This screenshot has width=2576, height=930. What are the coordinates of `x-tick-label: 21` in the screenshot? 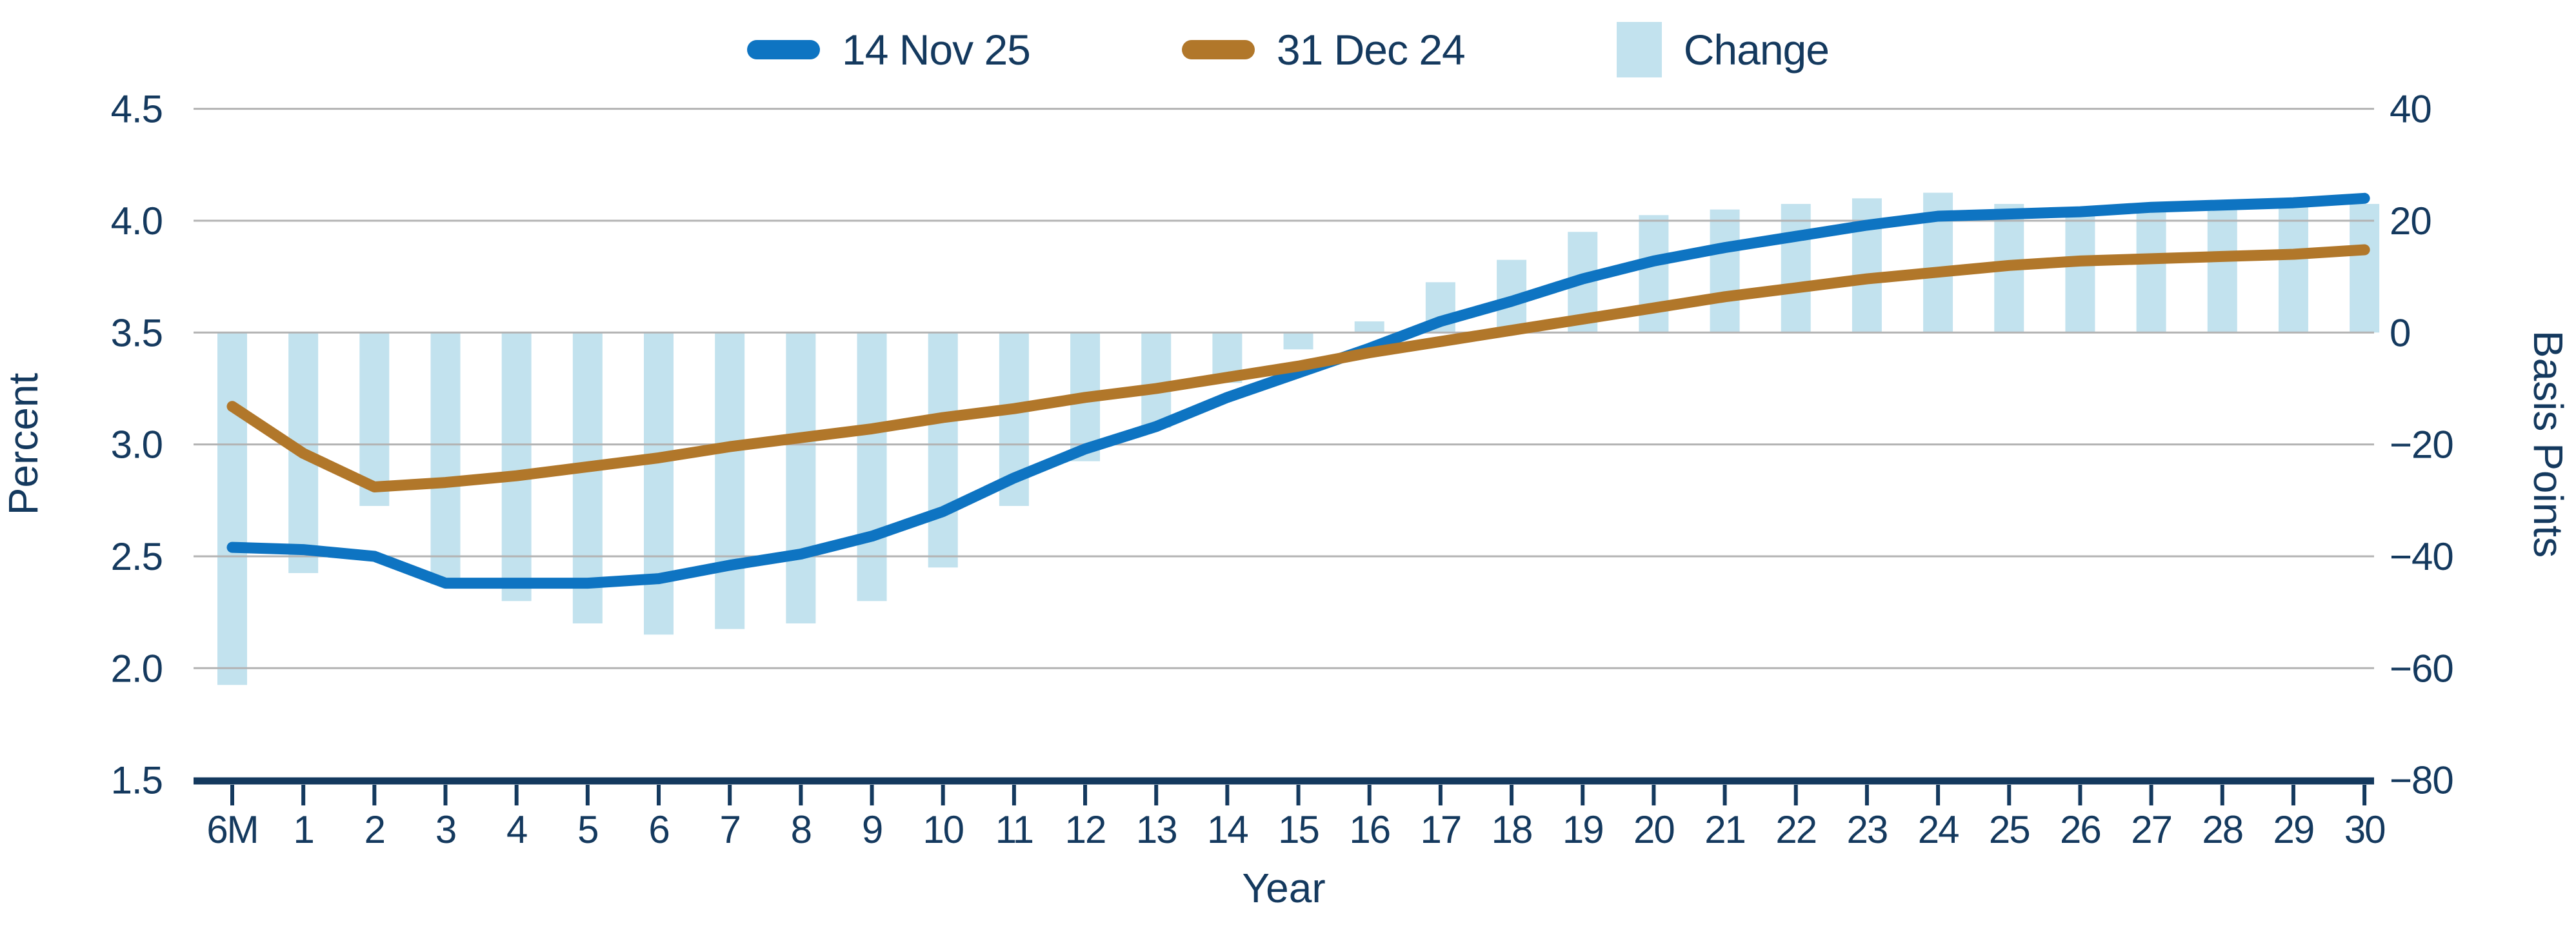 It's located at (1724, 829).